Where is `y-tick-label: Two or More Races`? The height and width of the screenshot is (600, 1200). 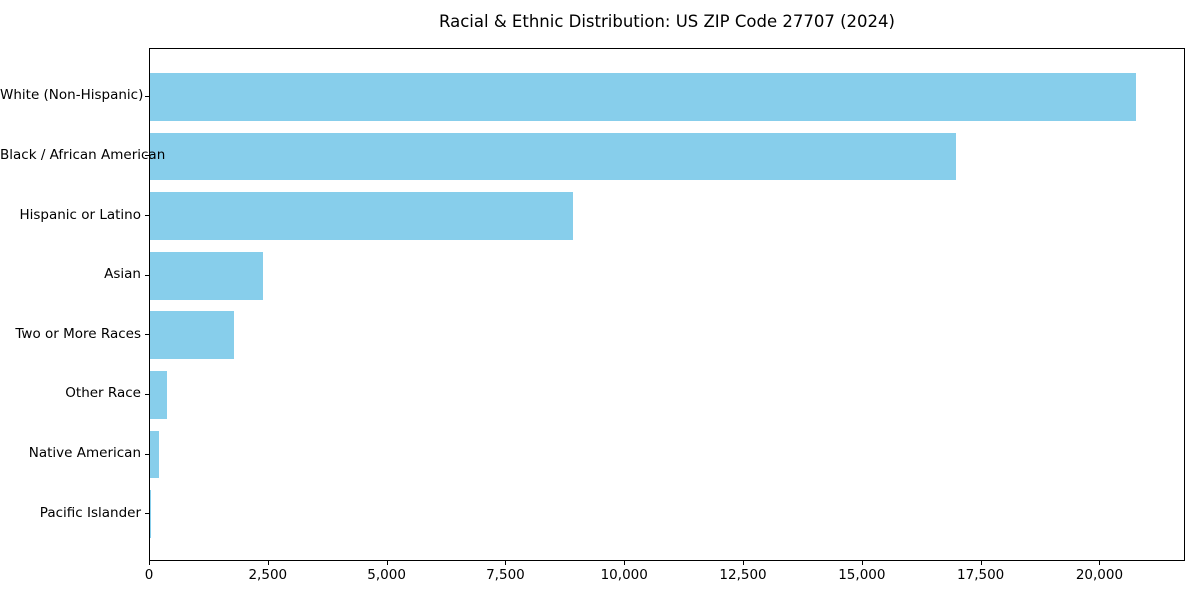 y-tick-label: Two or More Races is located at coordinates (78, 333).